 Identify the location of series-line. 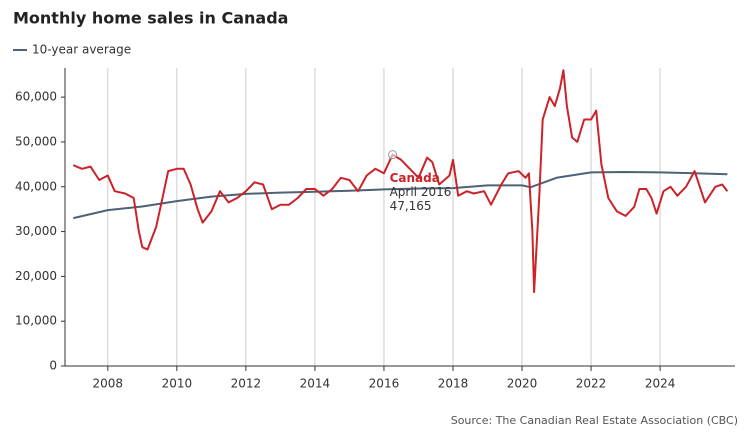
(400, 195).